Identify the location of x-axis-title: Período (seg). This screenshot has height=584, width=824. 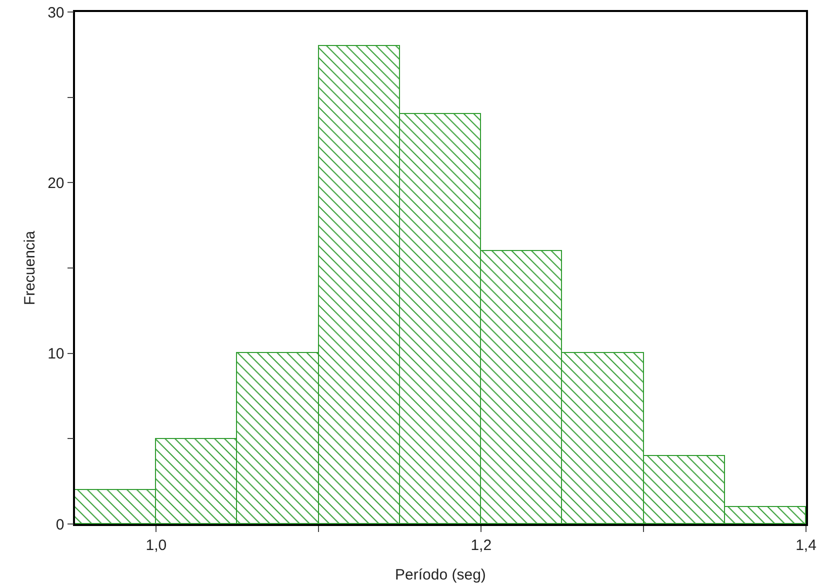
(440, 575).